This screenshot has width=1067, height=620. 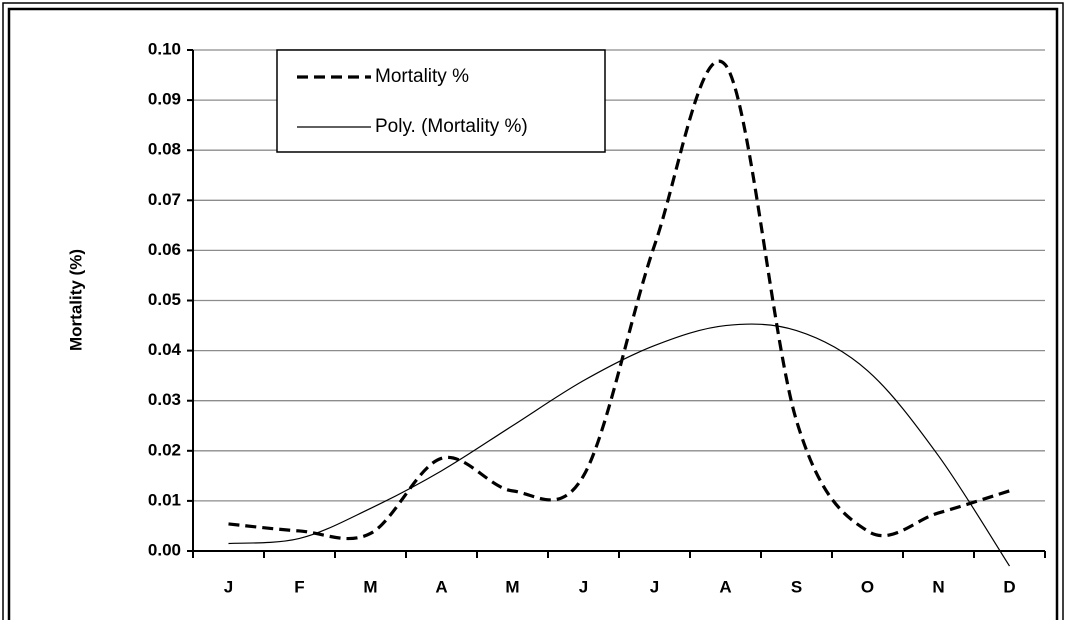 What do you see at coordinates (1009, 586) in the screenshot?
I see `x-tick-label: D` at bounding box center [1009, 586].